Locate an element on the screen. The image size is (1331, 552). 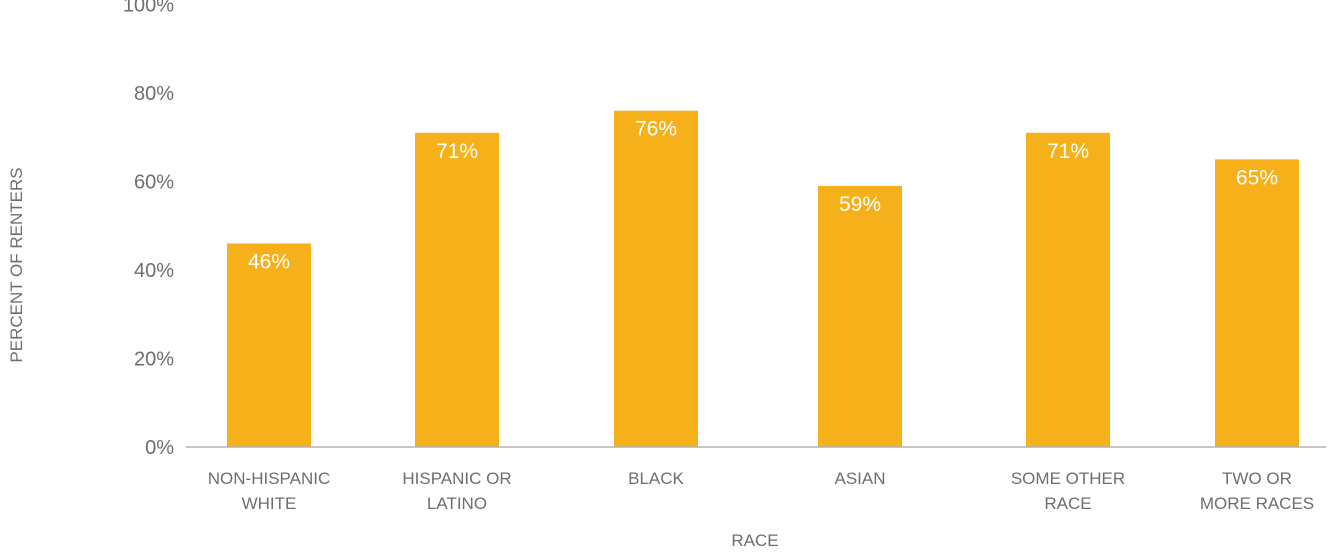
y-axis-title: PERCENT OF RENTERS is located at coordinates (16, 264).